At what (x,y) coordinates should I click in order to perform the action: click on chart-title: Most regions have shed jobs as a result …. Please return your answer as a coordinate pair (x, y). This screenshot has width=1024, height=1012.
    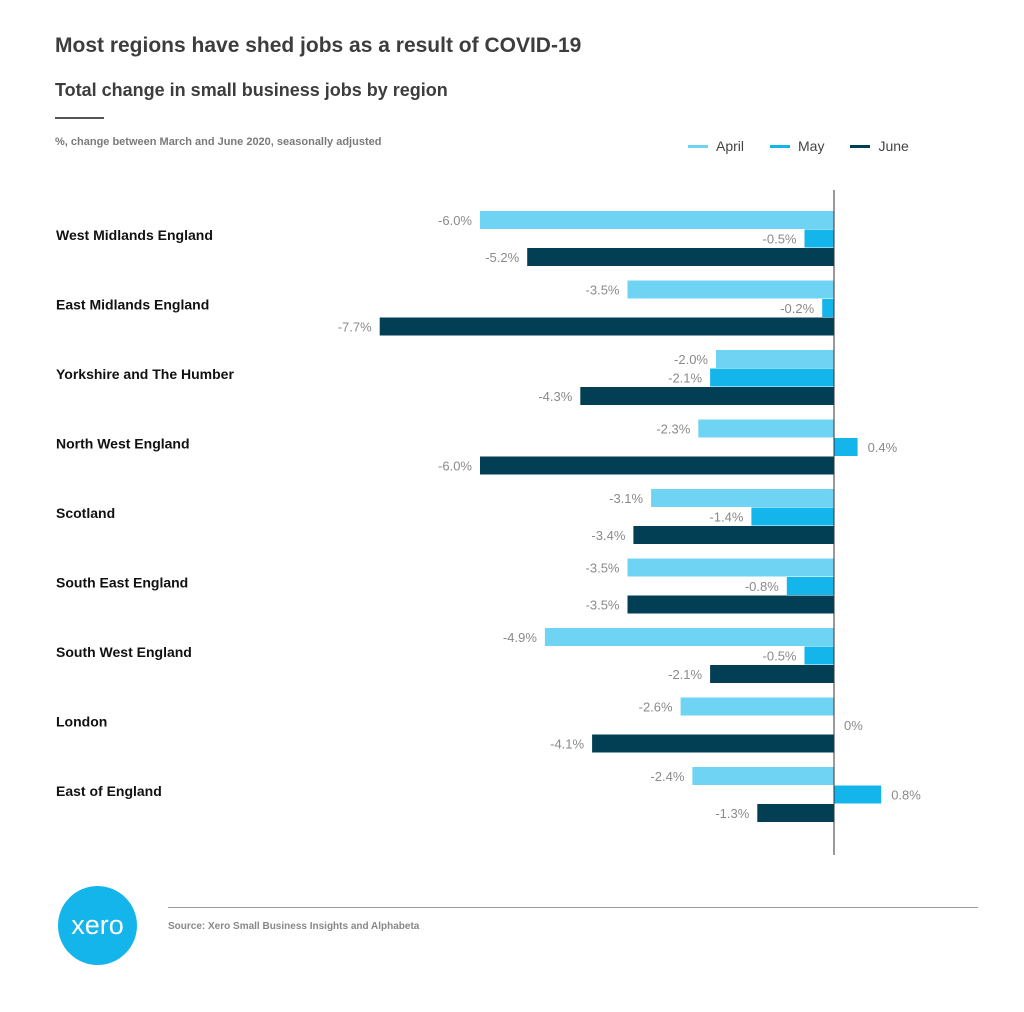
    Looking at the image, I should click on (318, 45).